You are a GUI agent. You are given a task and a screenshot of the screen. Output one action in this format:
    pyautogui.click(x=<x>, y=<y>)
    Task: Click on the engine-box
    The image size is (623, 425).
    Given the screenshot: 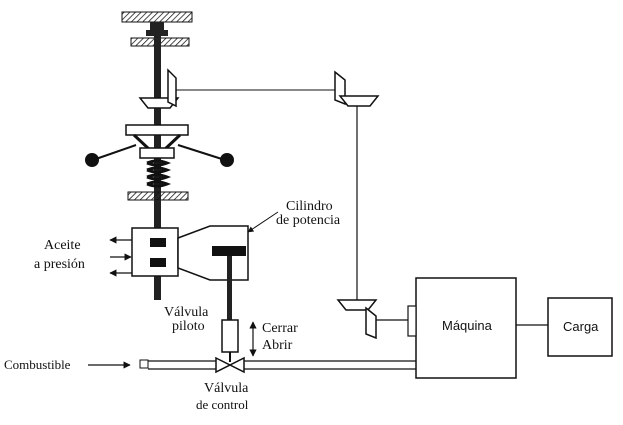 What is the action you would take?
    pyautogui.click(x=462, y=328)
    